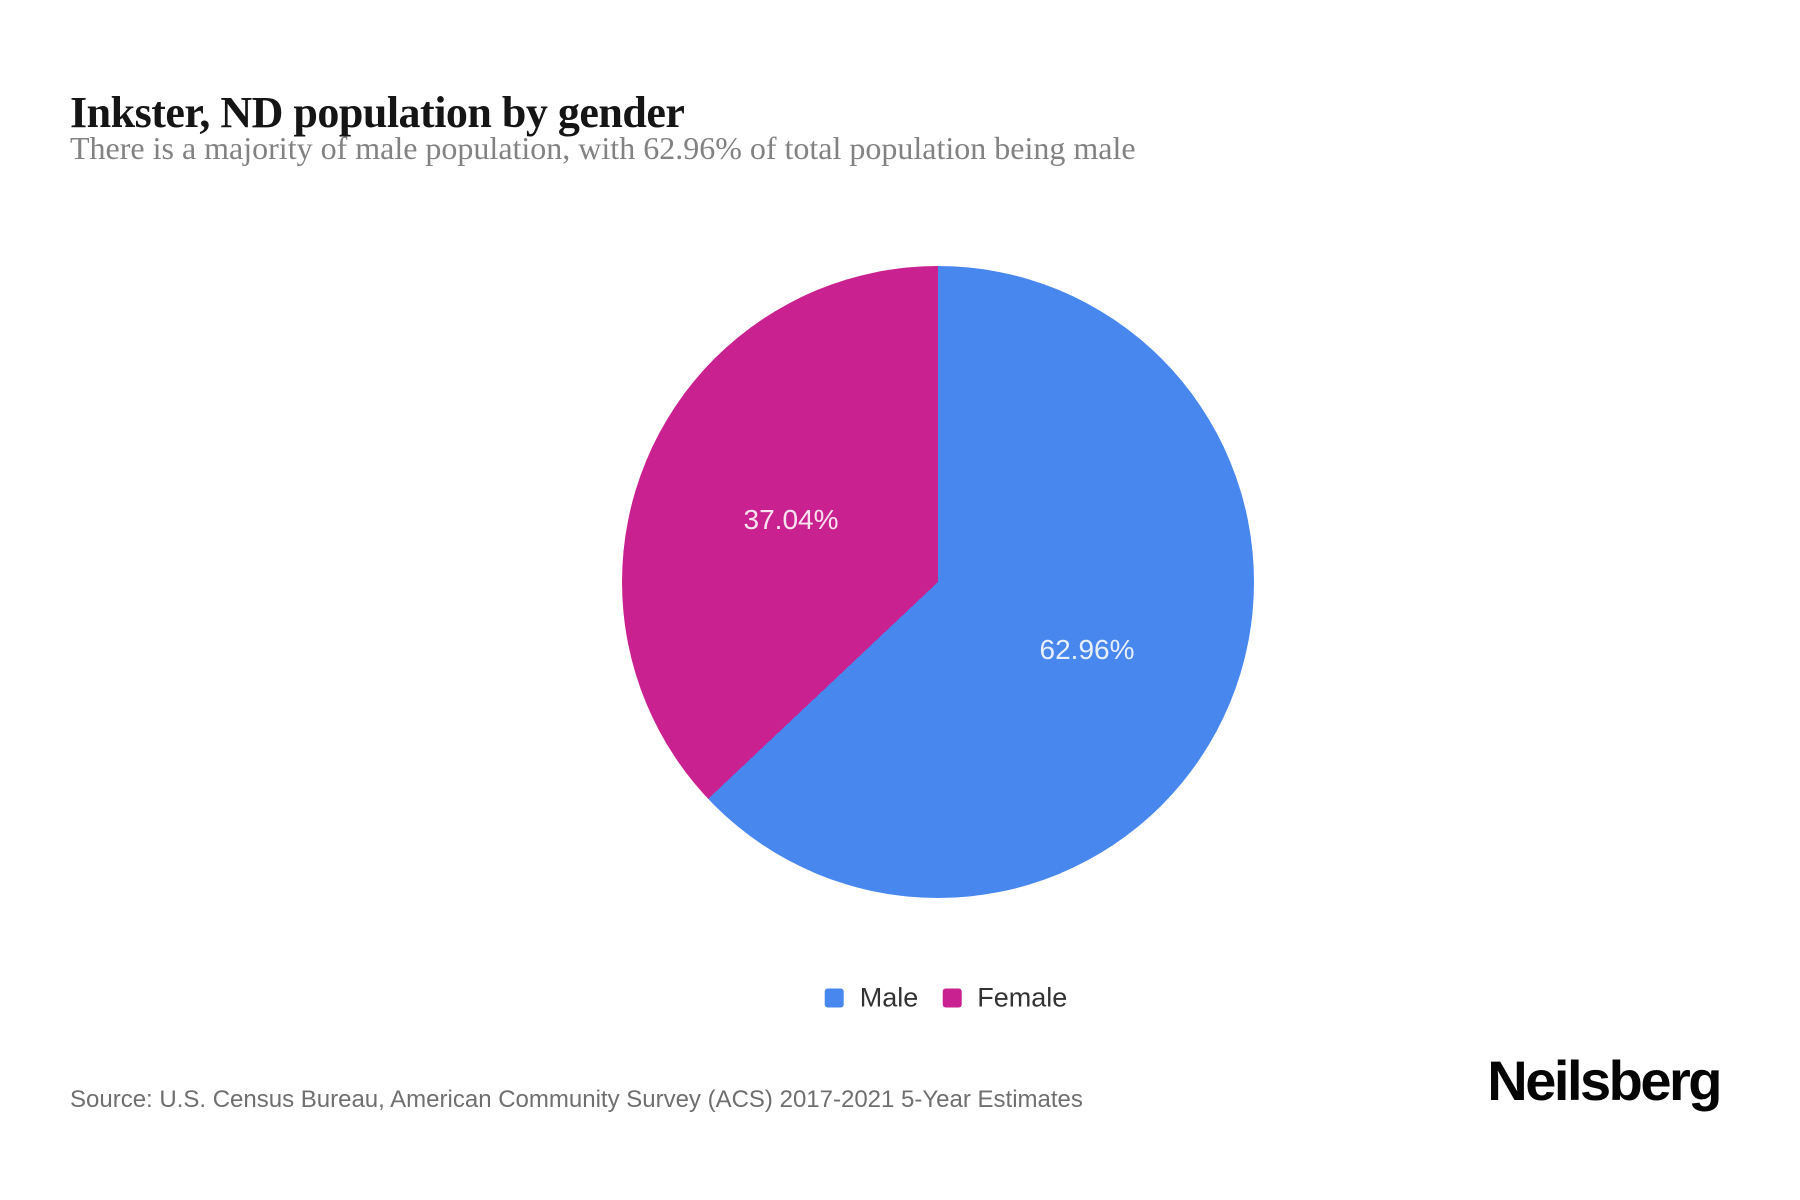  I want to click on legend-item-female: Female, so click(1004, 998).